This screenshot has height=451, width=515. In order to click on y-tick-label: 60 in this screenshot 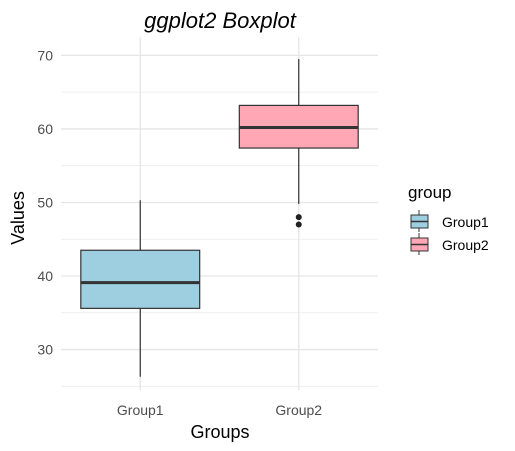, I will do `click(45, 129)`.